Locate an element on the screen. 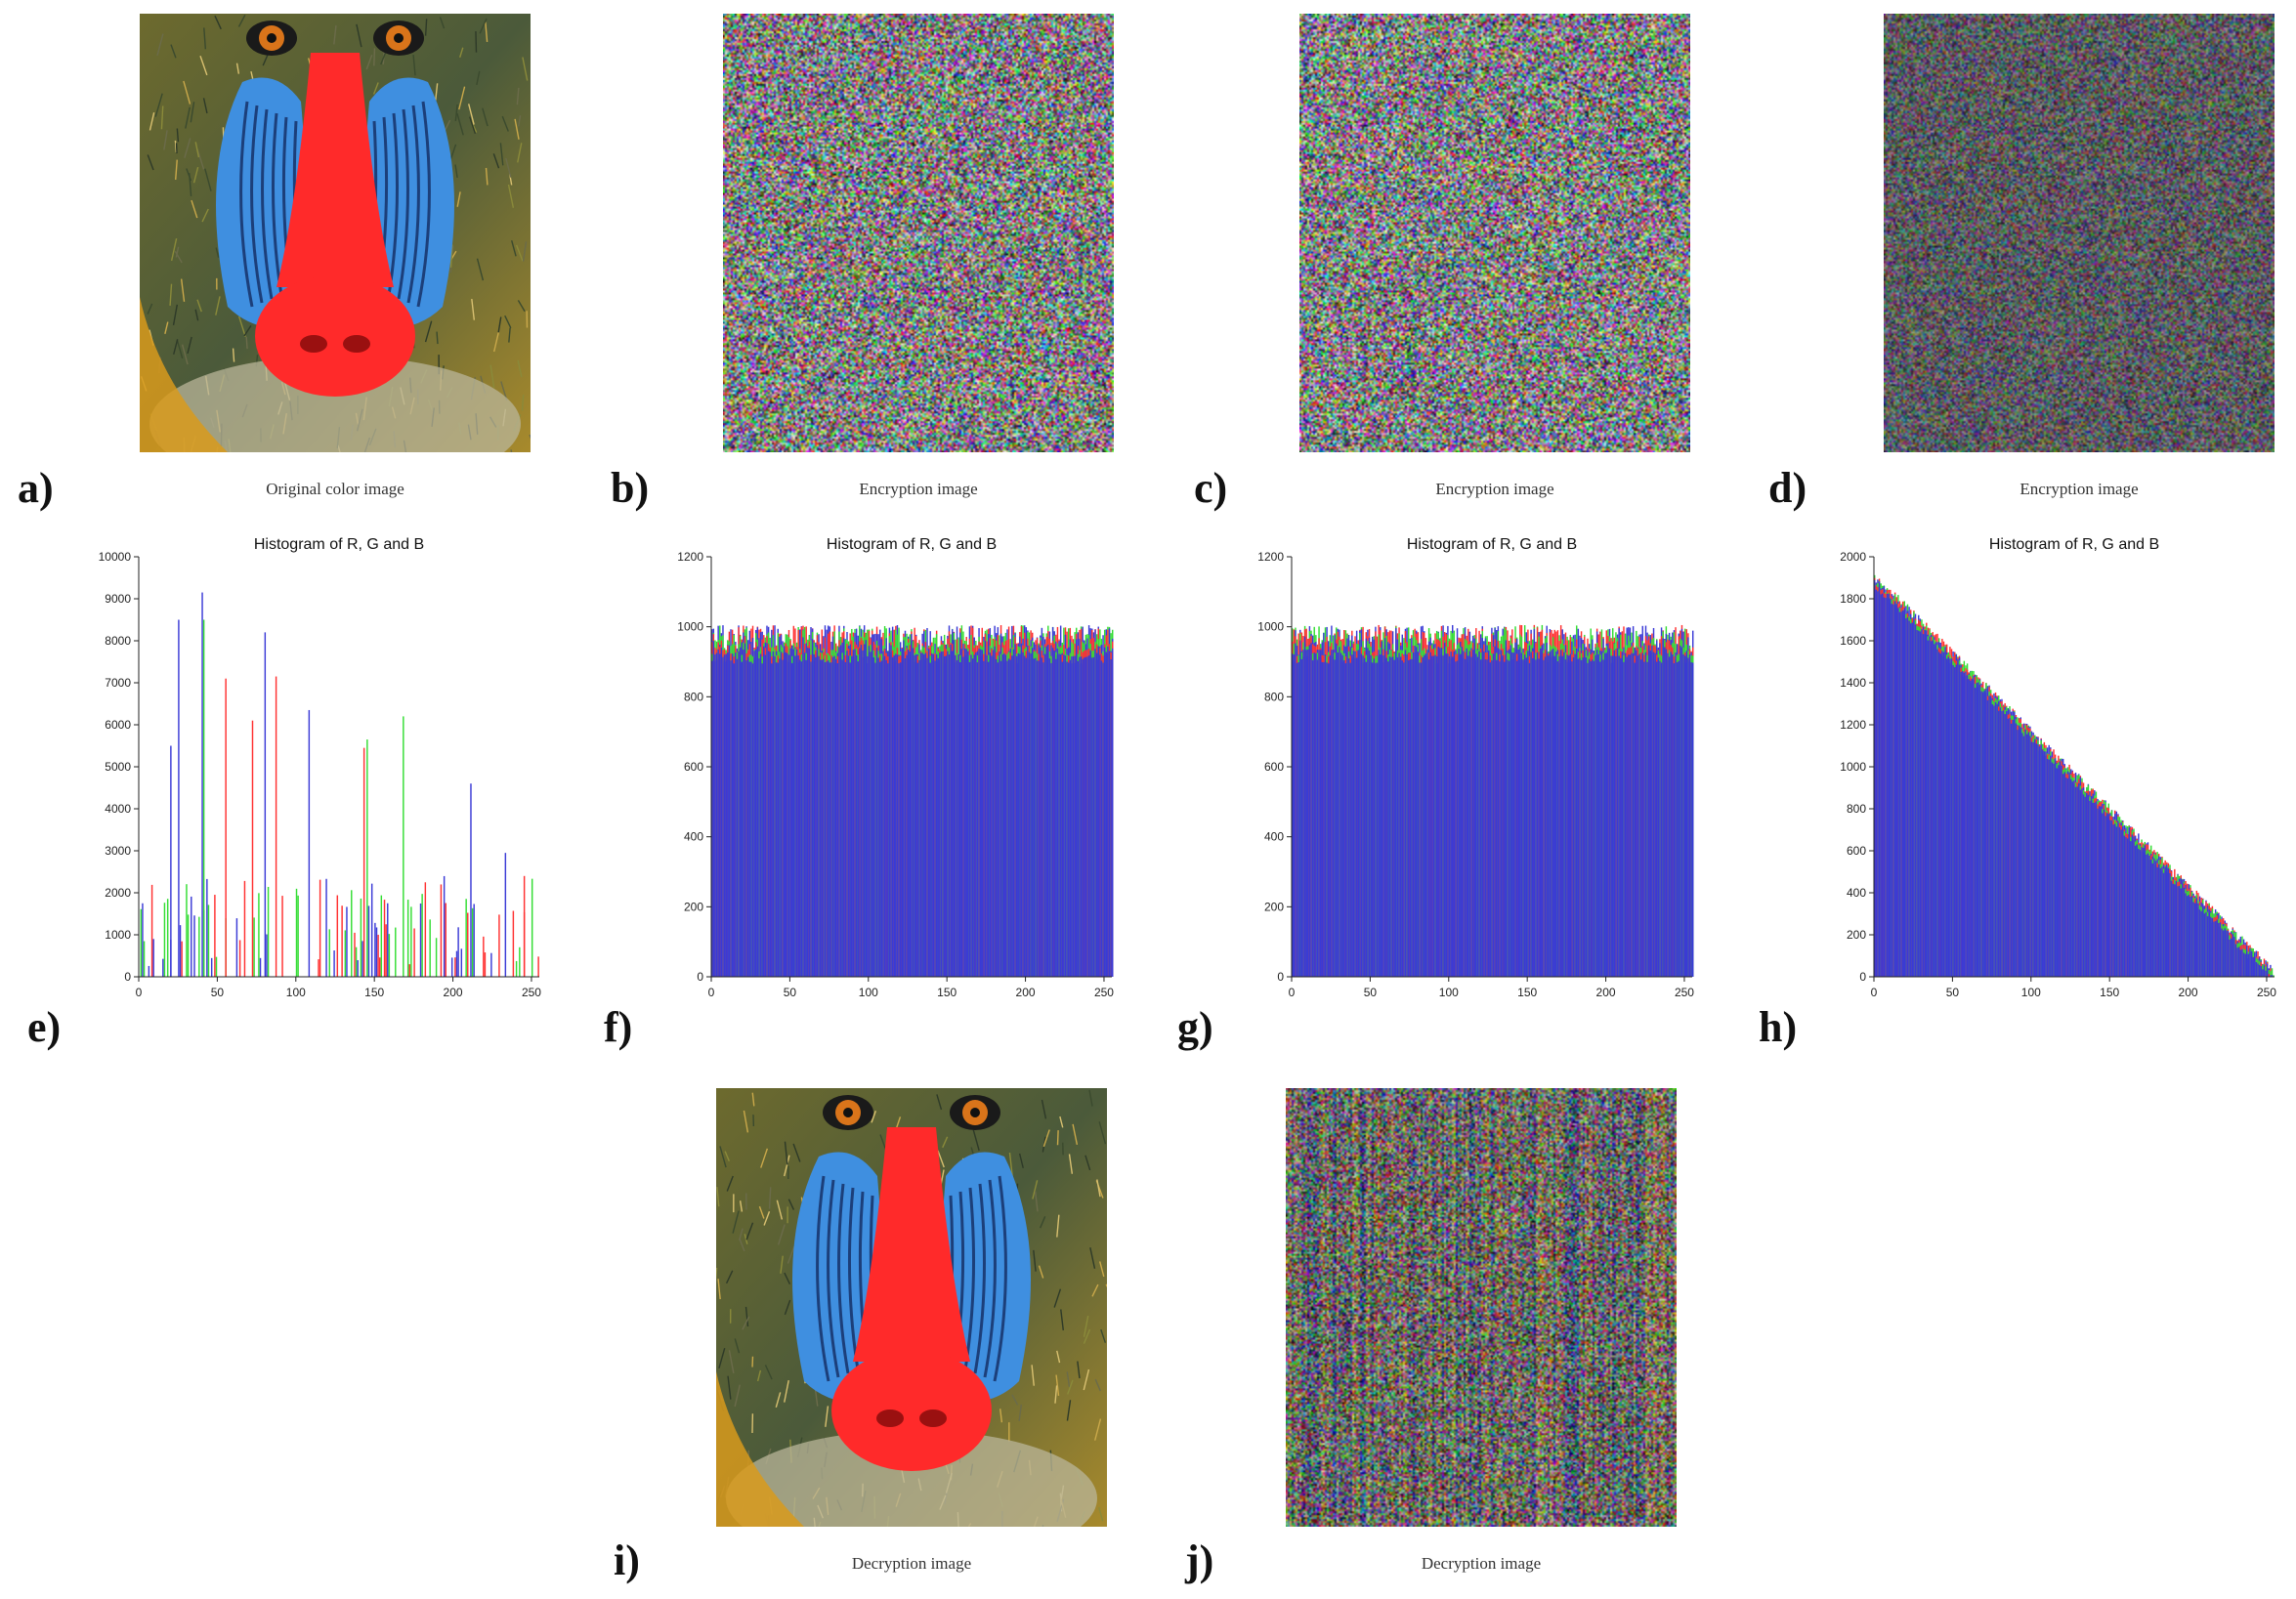 This screenshot has width=2296, height=1599. x-tick-label: 200 is located at coordinates (453, 993).